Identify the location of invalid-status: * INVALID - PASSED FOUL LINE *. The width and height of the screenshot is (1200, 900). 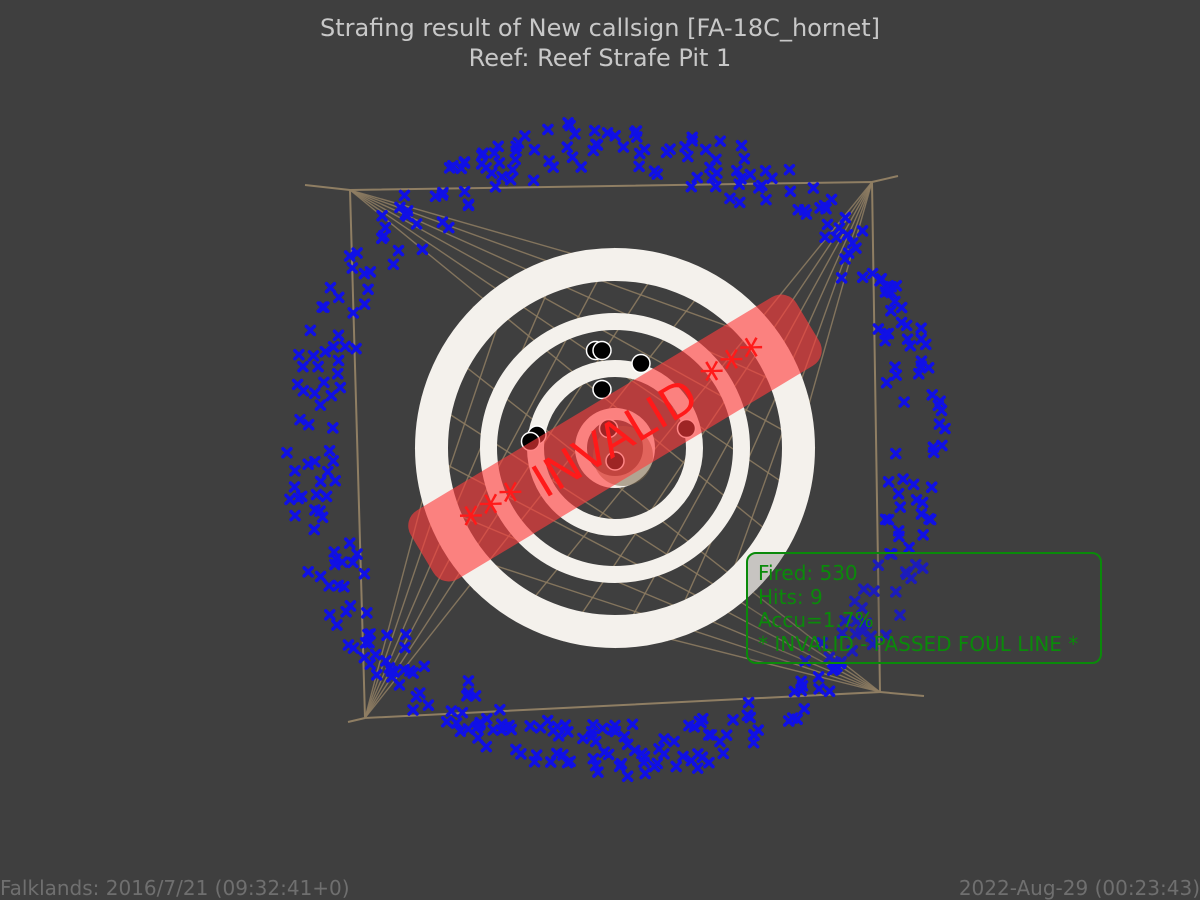
(918, 643).